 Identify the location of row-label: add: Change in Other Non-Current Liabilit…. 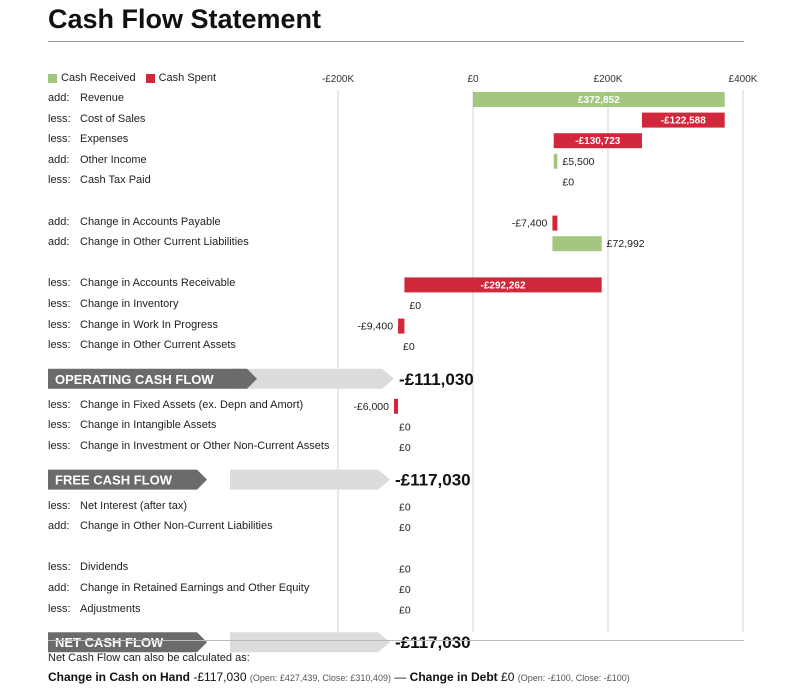
(160, 526).